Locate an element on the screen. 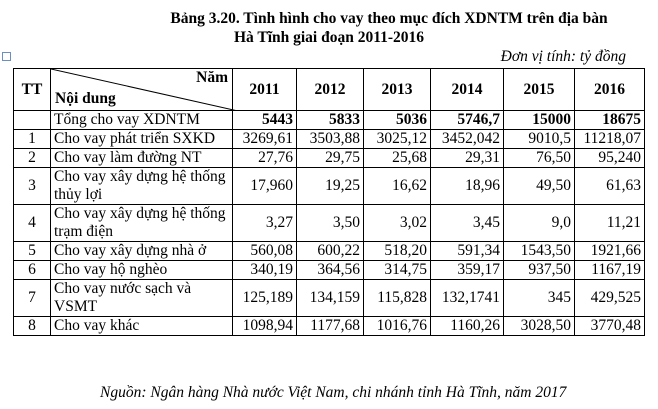  value-cell: 17,960 is located at coordinates (264, 186).